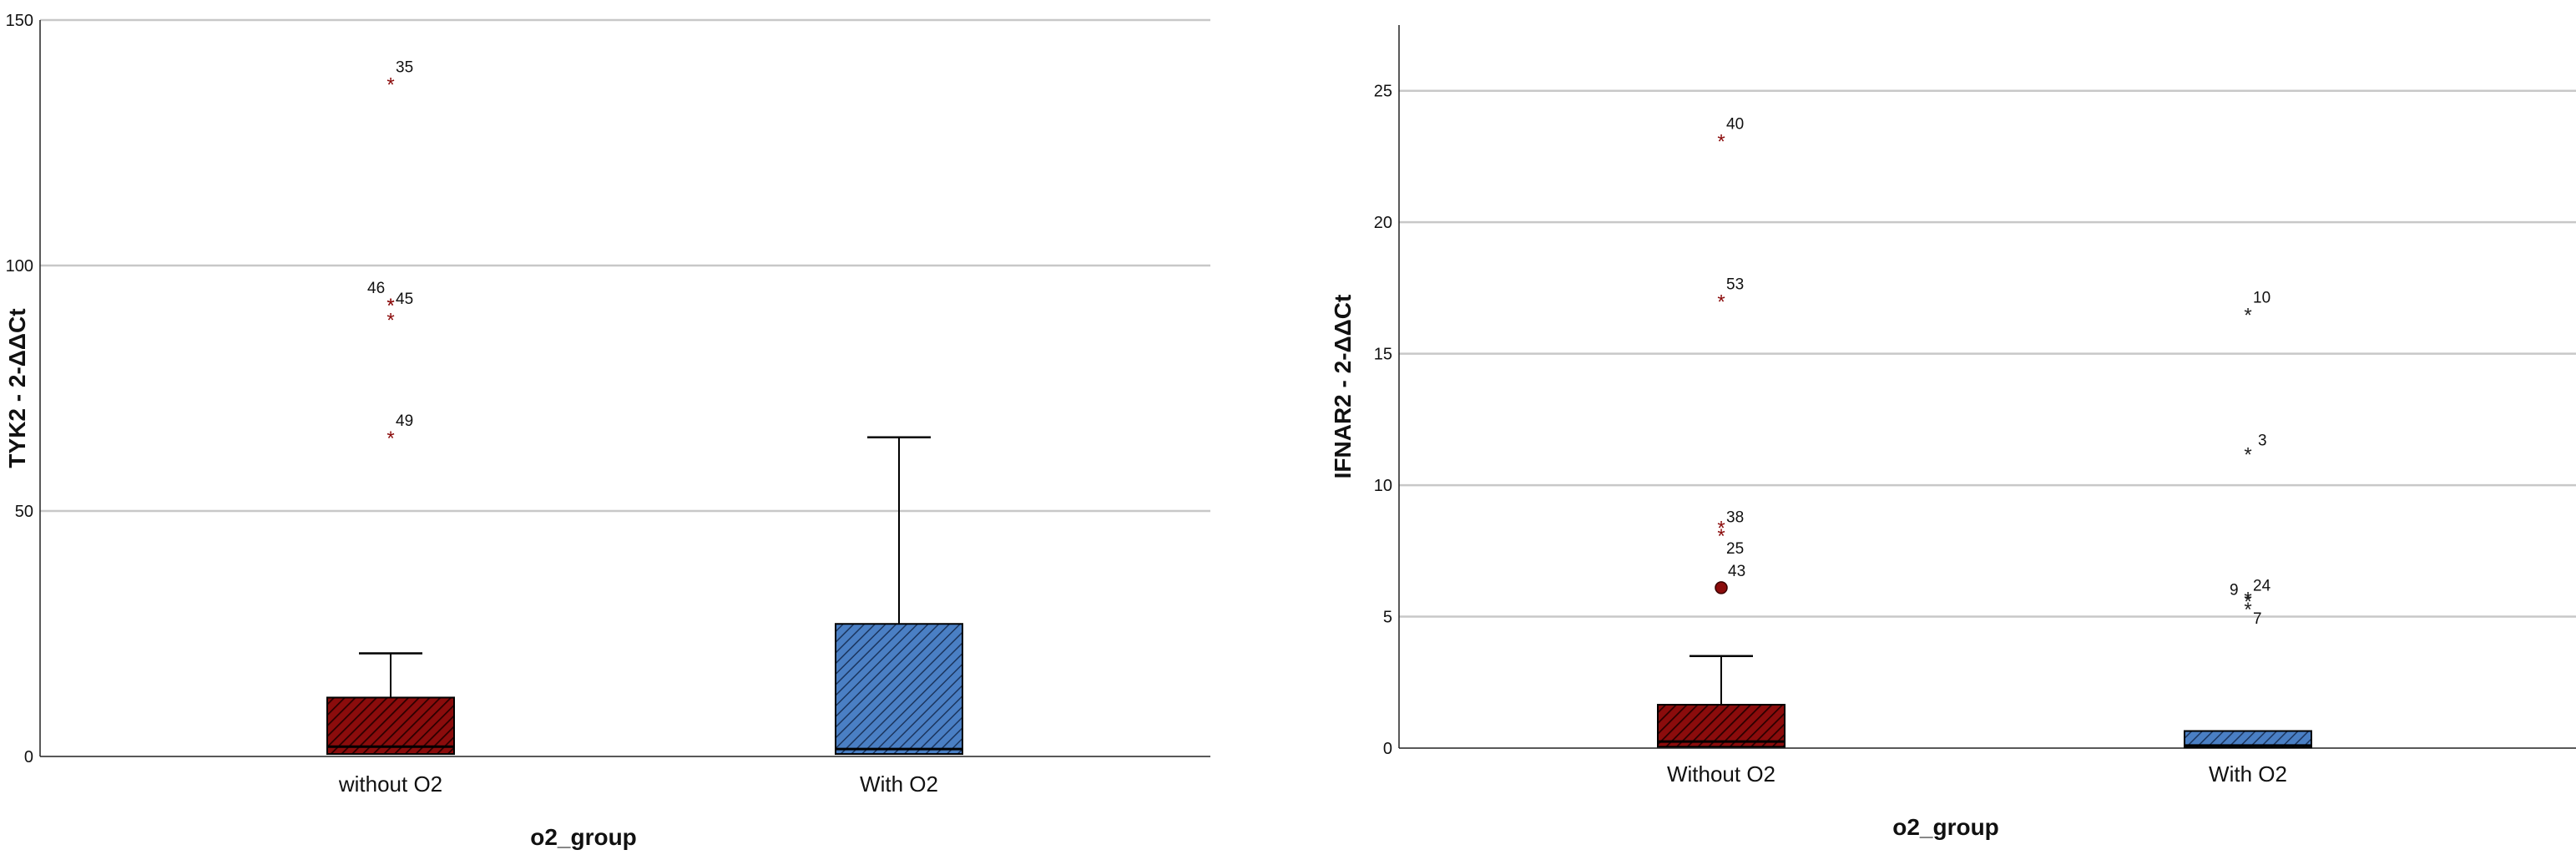  What do you see at coordinates (376, 289) in the screenshot?
I see `outlier-label: 46` at bounding box center [376, 289].